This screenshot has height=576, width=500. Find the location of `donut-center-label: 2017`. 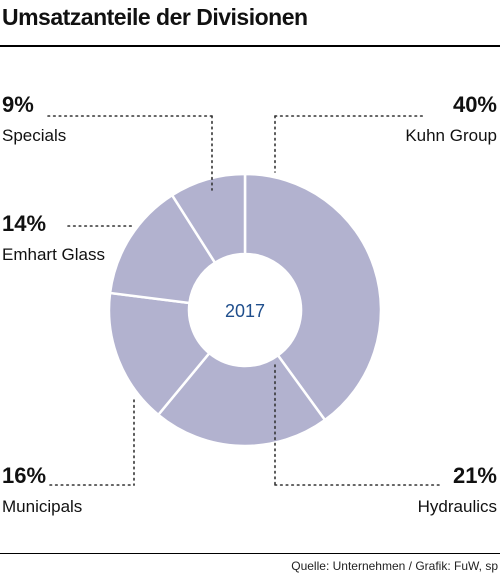

donut-center-label: 2017 is located at coordinates (245, 311).